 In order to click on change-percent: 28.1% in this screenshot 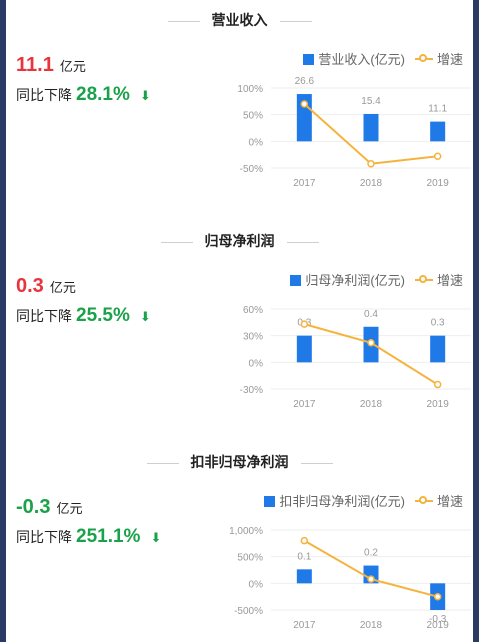, I will do `click(103, 94)`.